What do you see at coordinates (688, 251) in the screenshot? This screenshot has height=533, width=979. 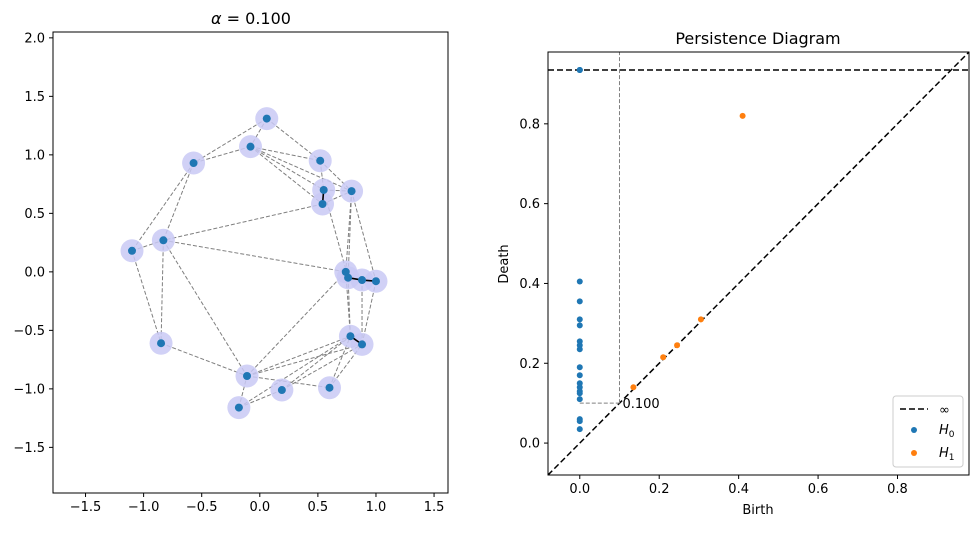 I see `h1-points` at bounding box center [688, 251].